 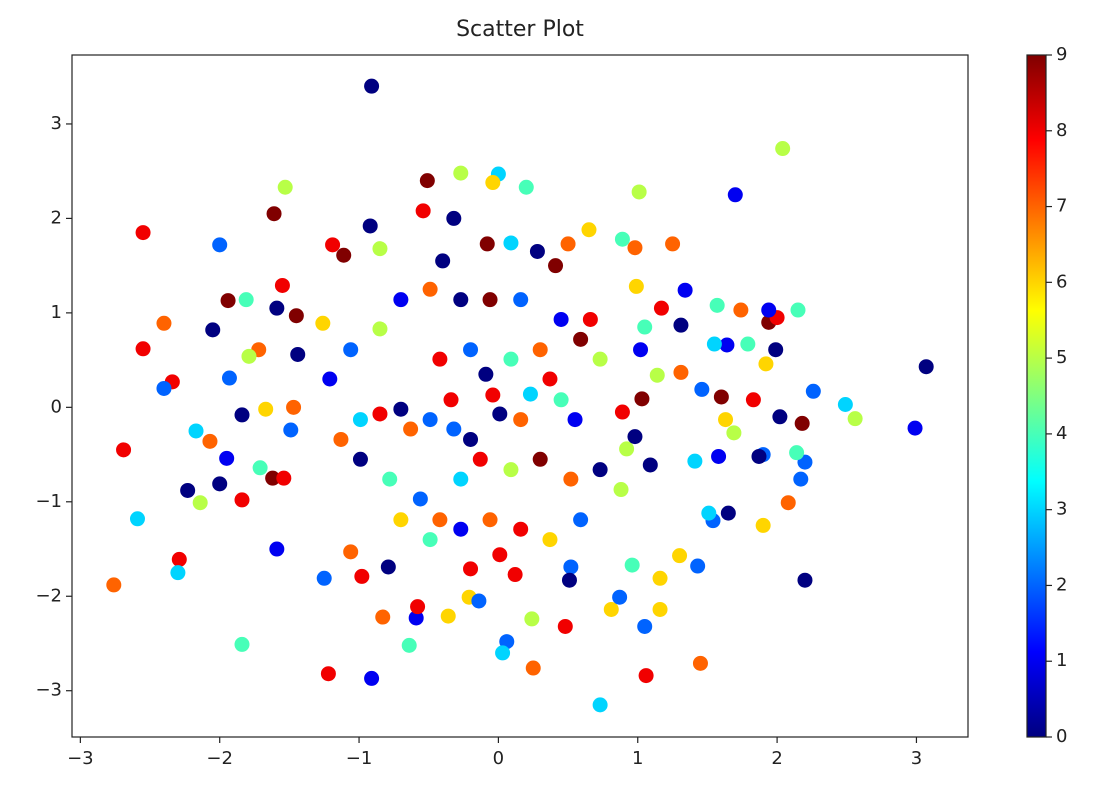 I want to click on colorbar-tick-label: 3, so click(x=1061, y=509).